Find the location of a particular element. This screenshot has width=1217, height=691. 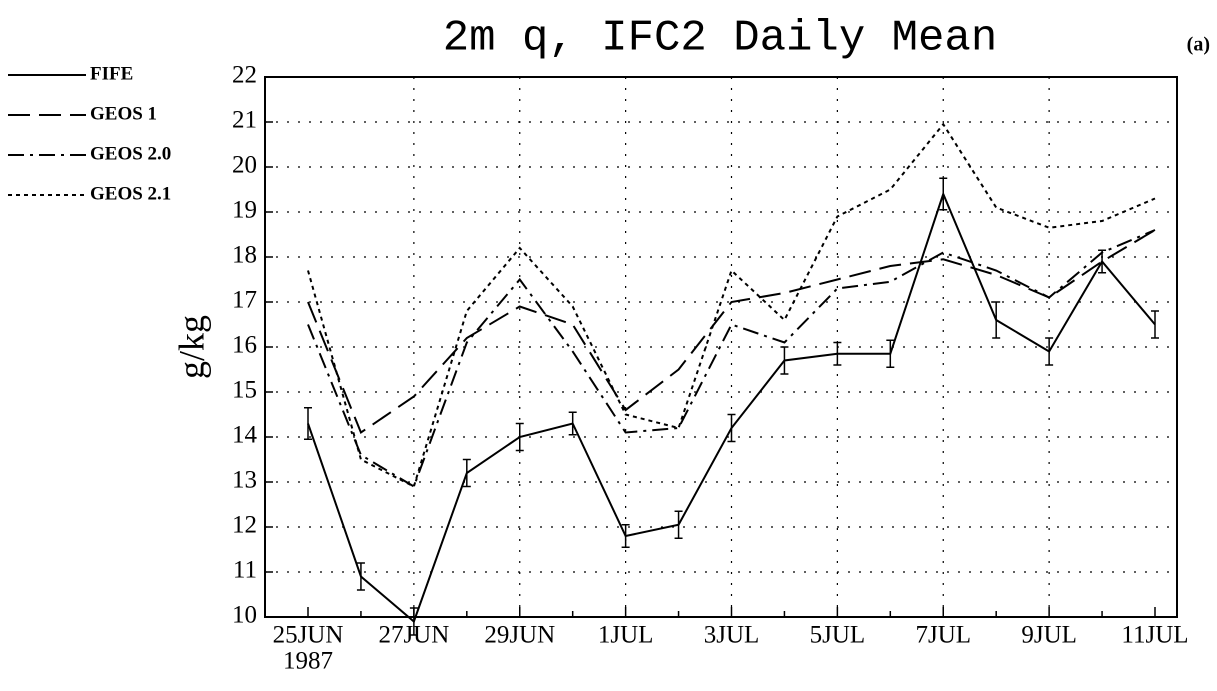

x-tick-label: 25JUN is located at coordinates (308, 635).